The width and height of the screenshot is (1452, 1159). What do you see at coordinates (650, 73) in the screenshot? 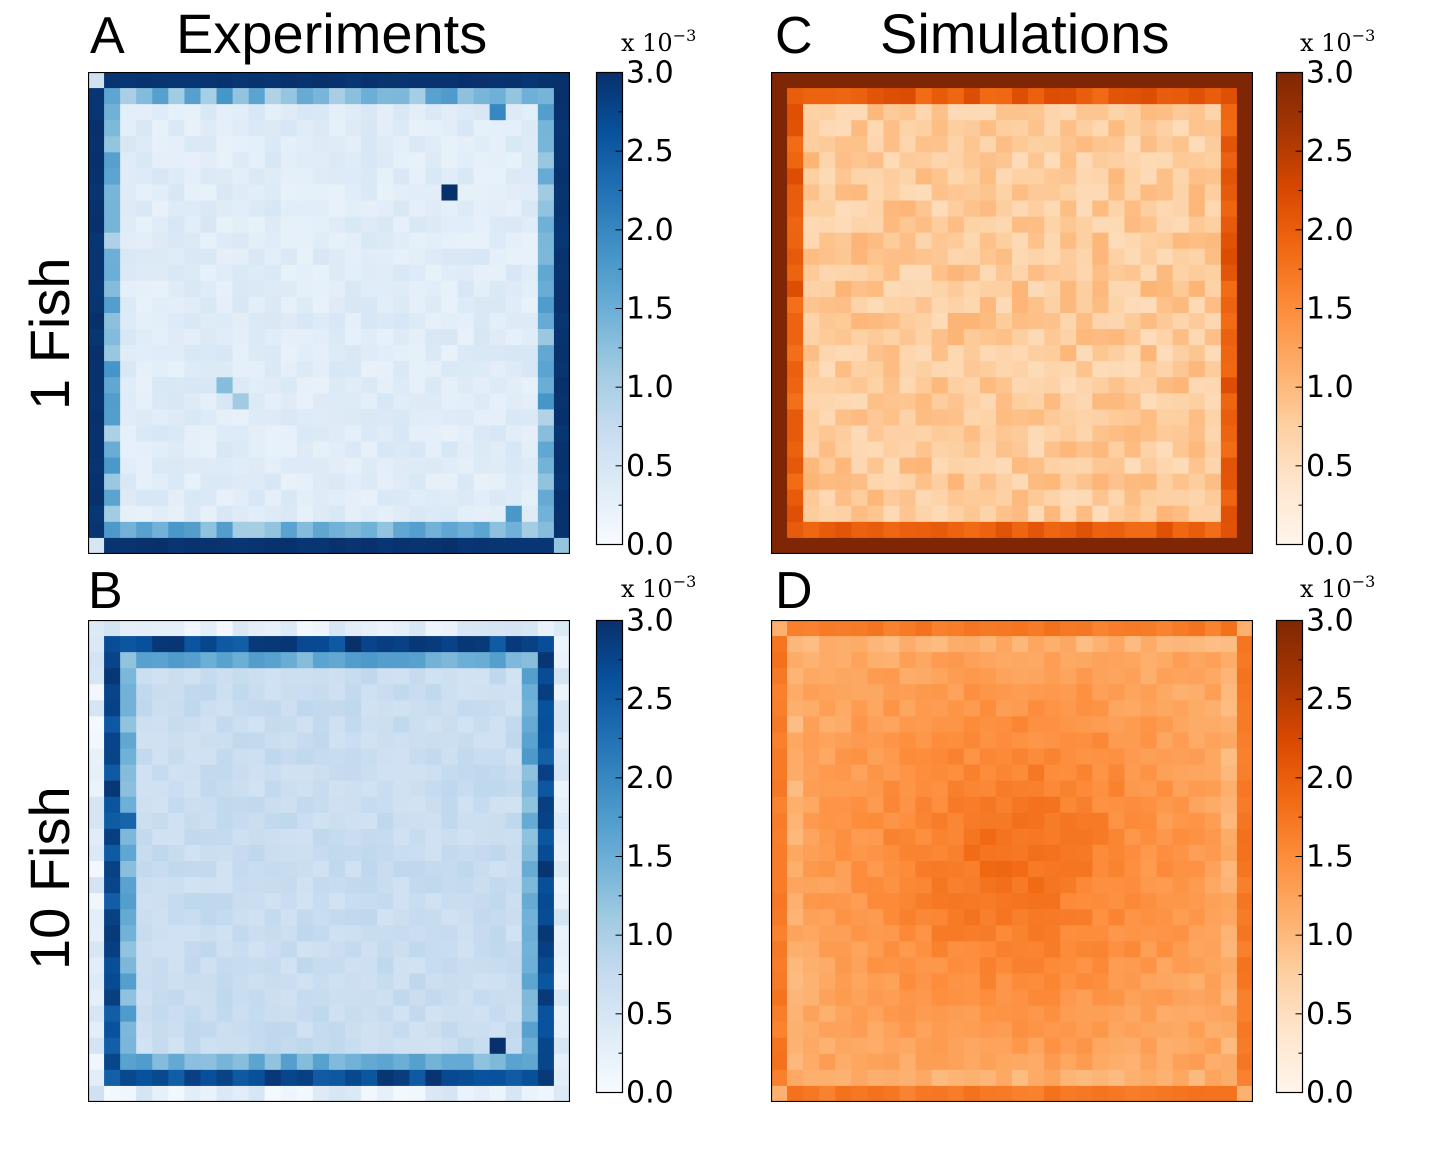
I see `colorbar-tick-label: 3.0` at bounding box center [650, 73].